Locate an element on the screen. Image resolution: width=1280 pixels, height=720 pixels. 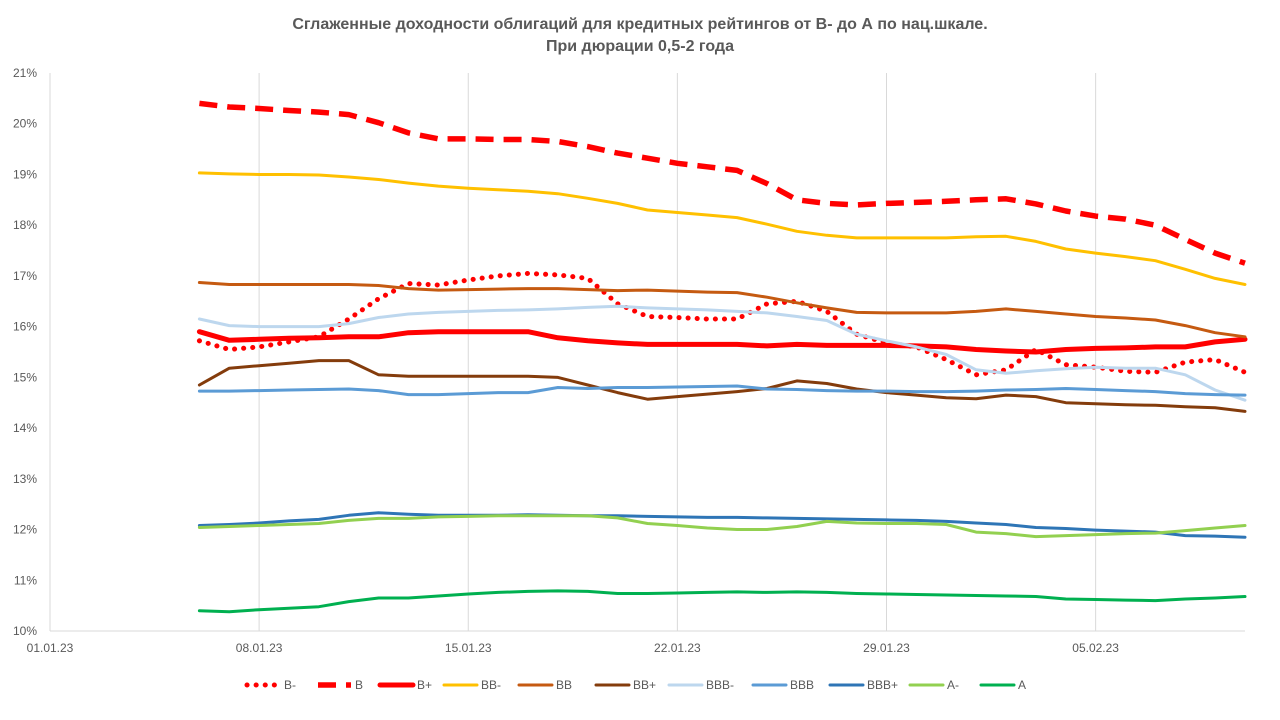
series-line-BBB-plus is located at coordinates (722, 525).